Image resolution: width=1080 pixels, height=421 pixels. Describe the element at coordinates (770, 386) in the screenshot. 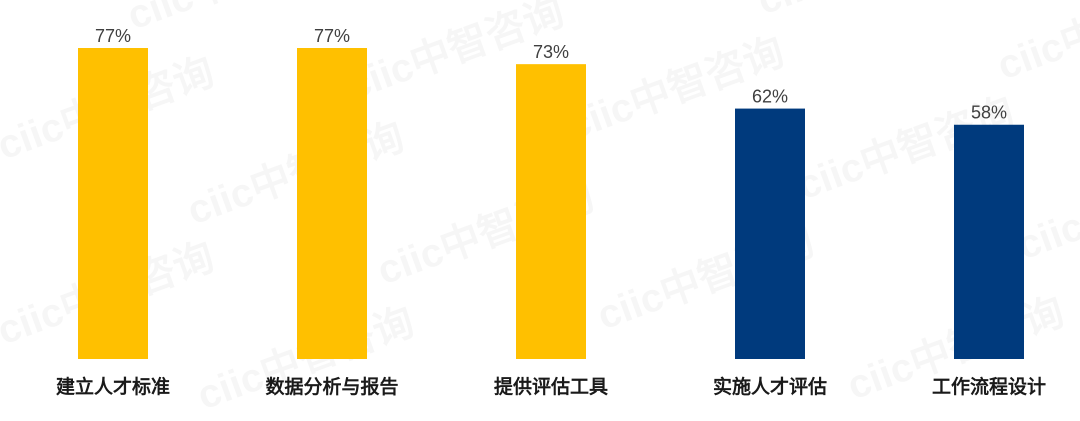

I see `x-tick-label: 实施人才评估` at that location.